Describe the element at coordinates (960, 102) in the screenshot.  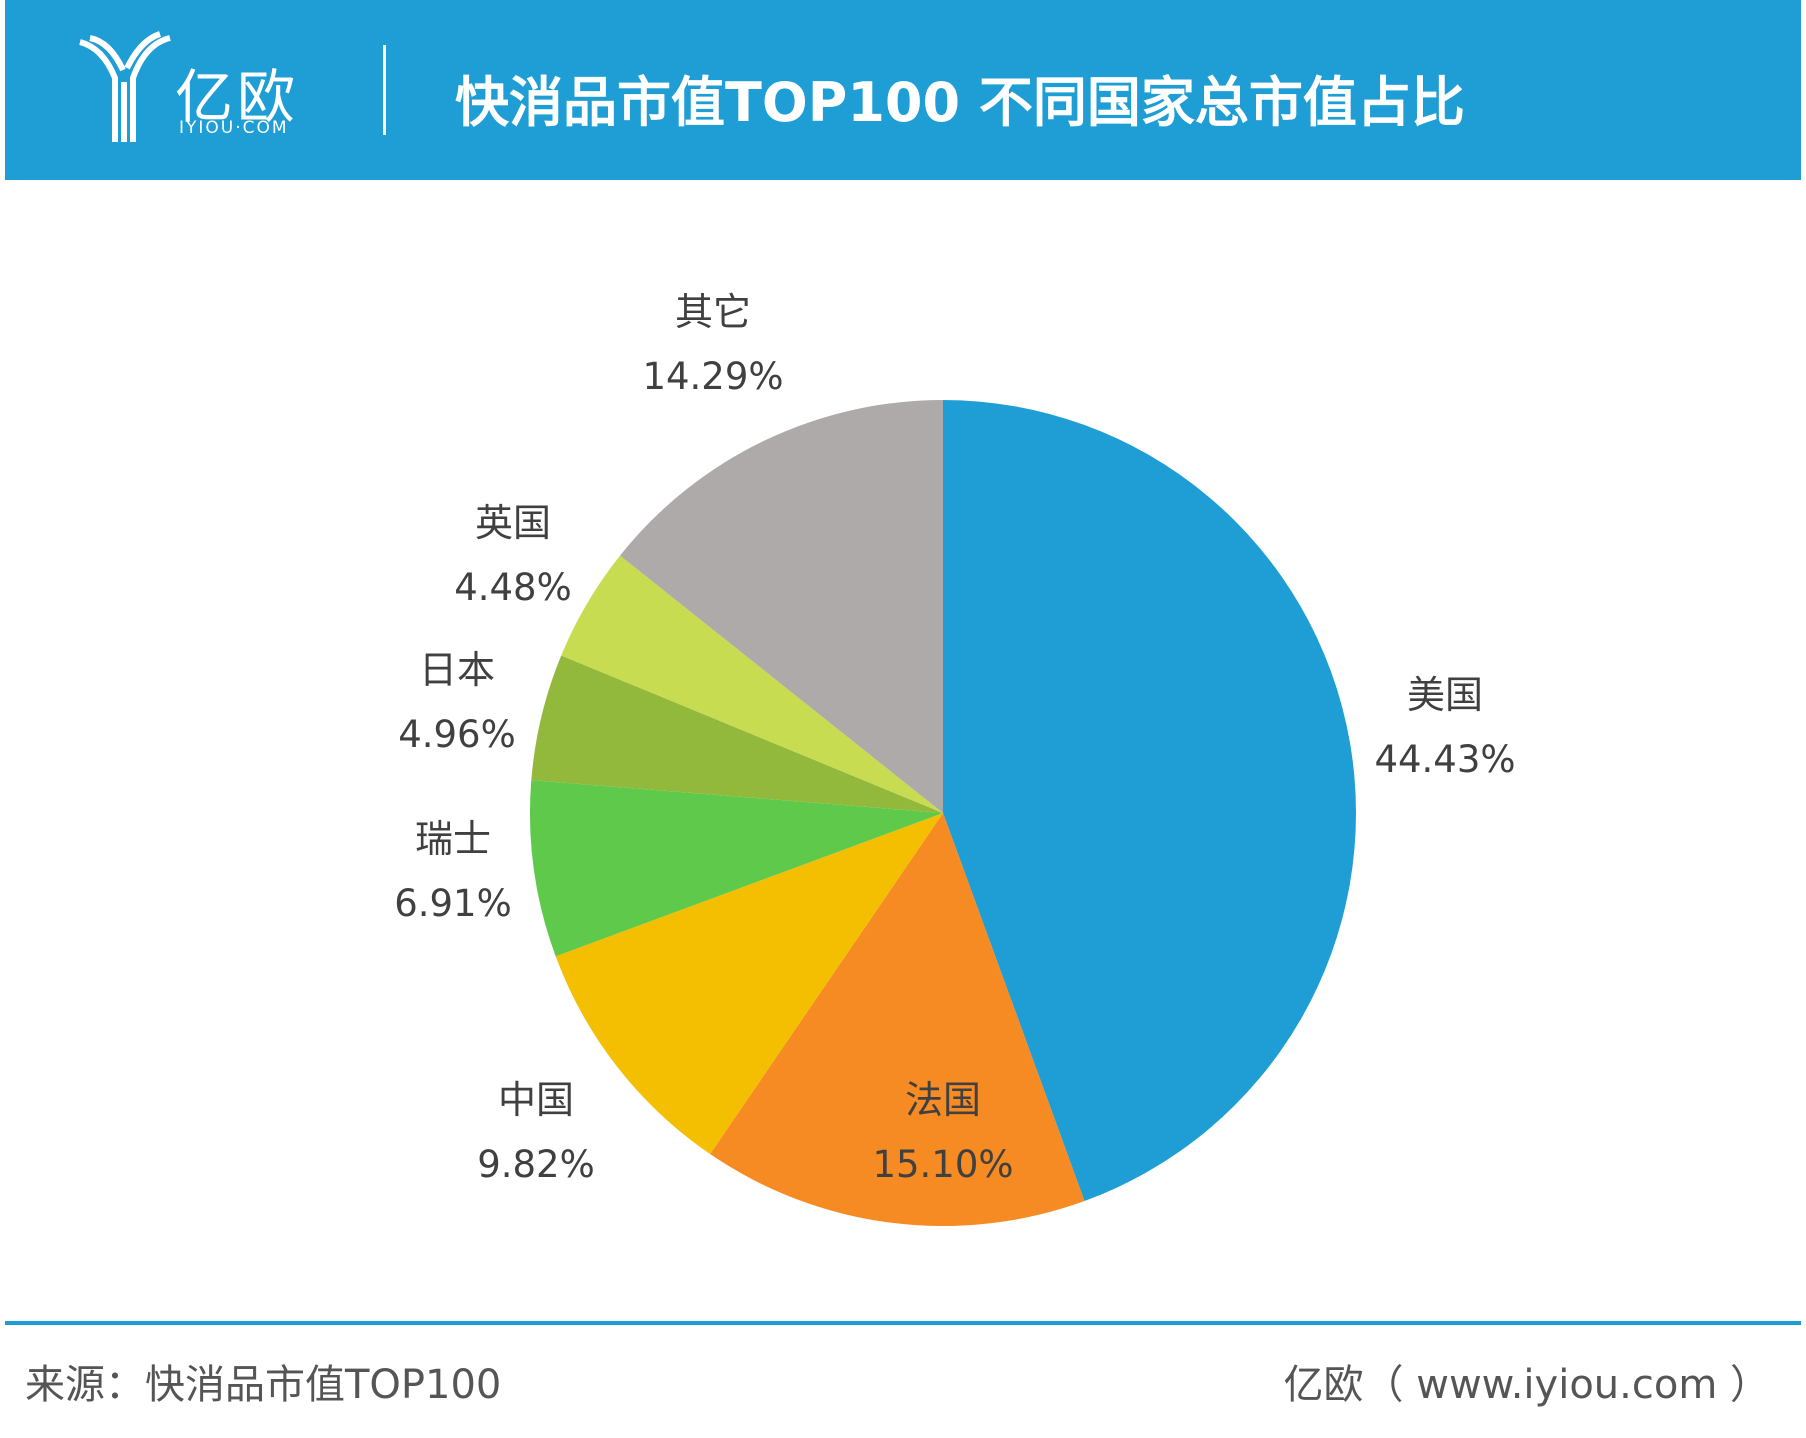
I see `page-title: 快消品市值TOP100 不同国家总市值占比` at that location.